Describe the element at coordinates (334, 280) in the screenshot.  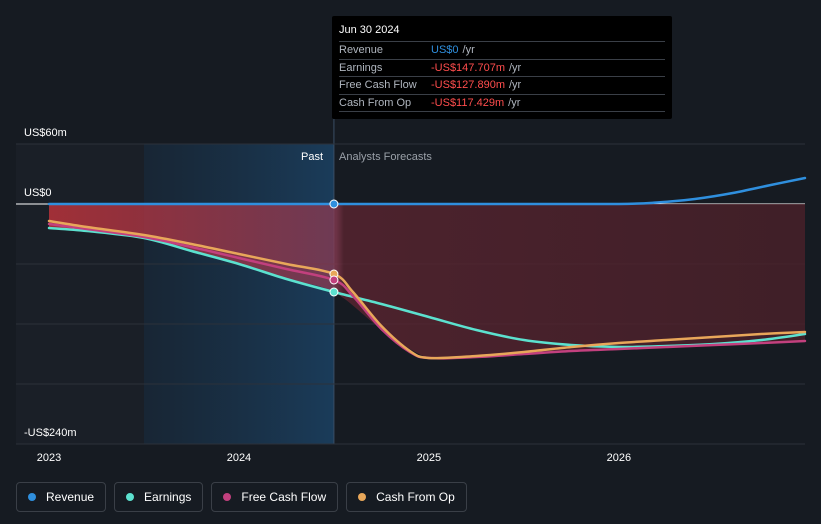
I see `highlight-point-free-cash-flow` at that location.